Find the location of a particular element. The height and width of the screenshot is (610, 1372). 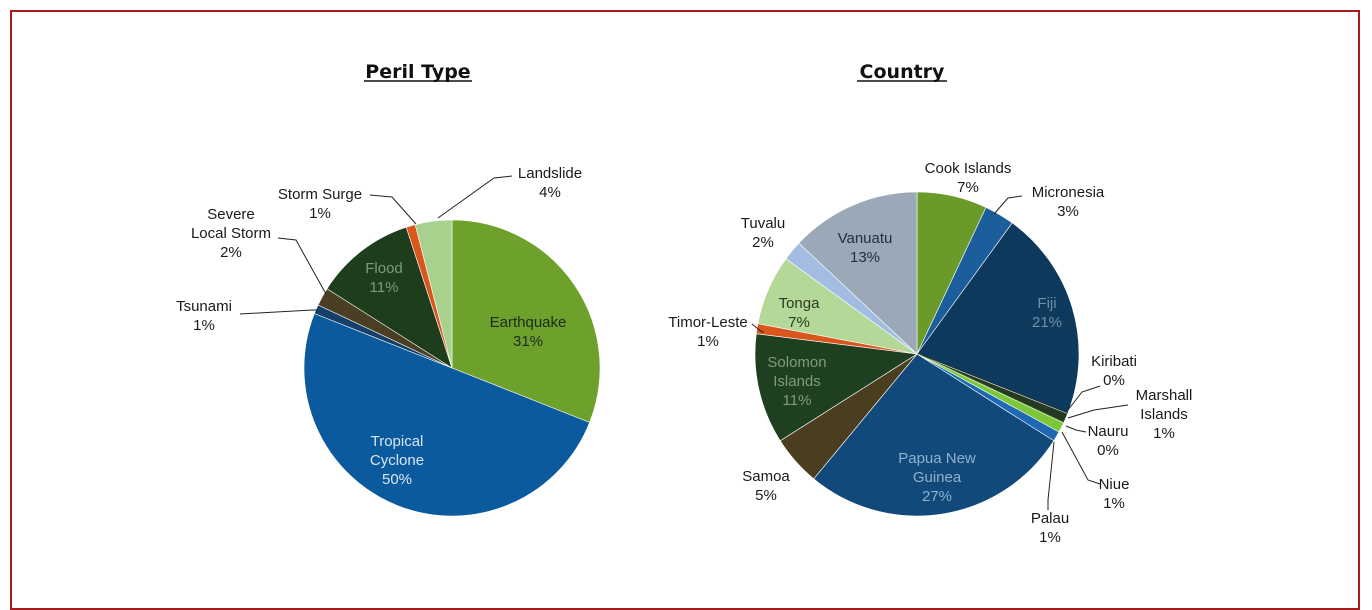

slice-label-marshall-islands: Marshall Islands 1% is located at coordinates (1164, 414).